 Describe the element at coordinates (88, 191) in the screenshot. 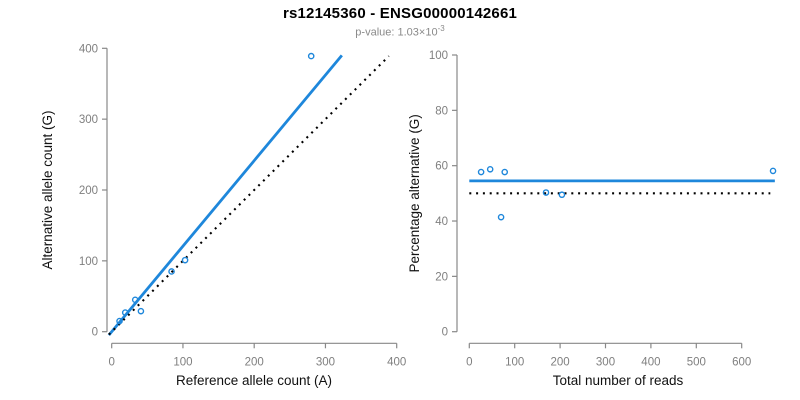

I see `y-tick-label: 200` at that location.